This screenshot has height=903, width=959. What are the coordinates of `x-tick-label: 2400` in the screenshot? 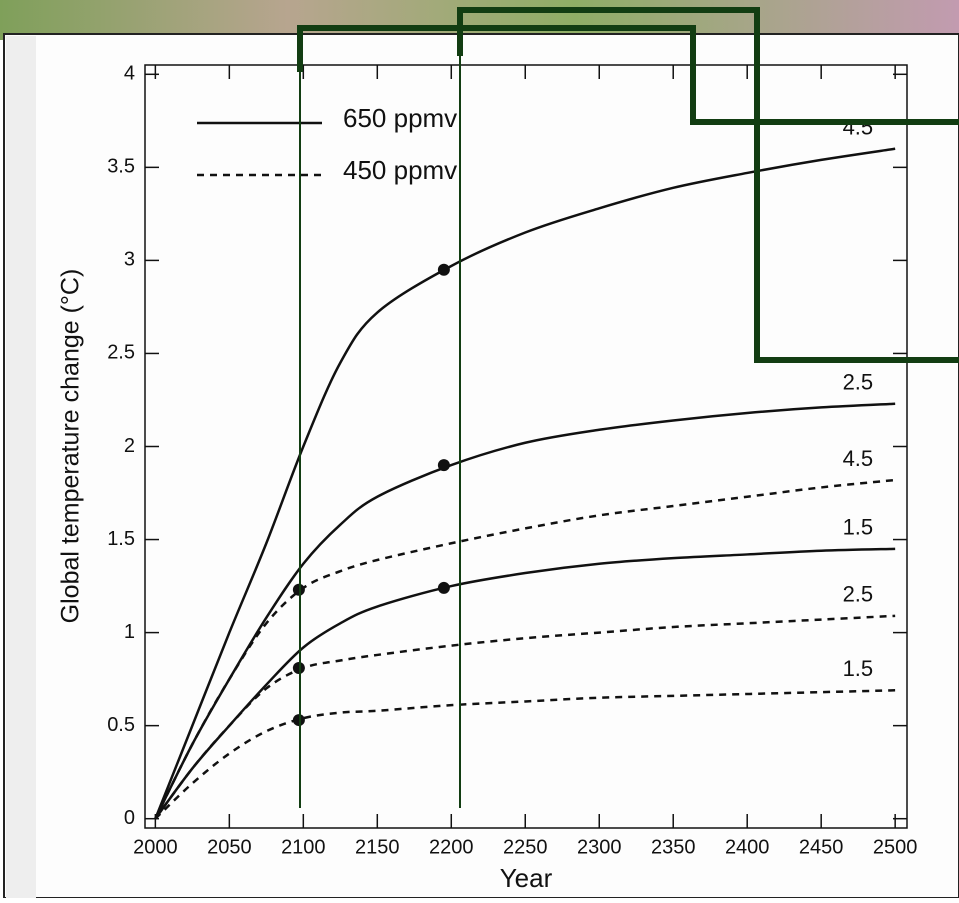 It's located at (747, 847).